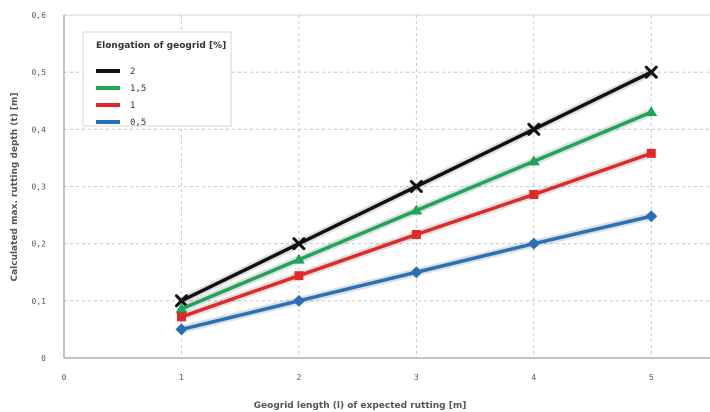 The image size is (710, 412). What do you see at coordinates (39, 129) in the screenshot?
I see `y-tick-label: 0,4` at bounding box center [39, 129].